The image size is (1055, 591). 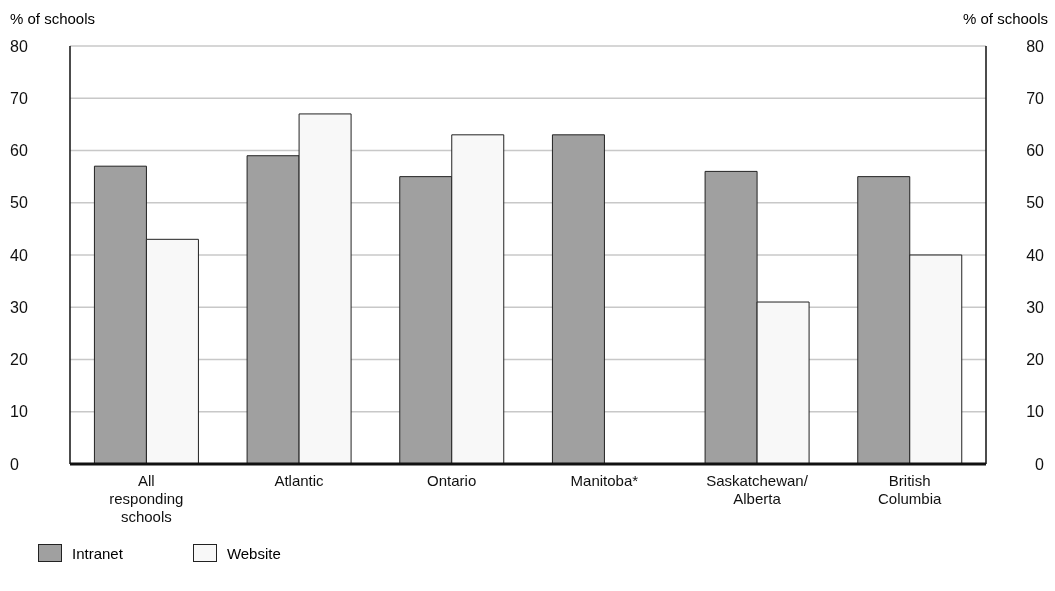 I want to click on y2-tick-label: 70, so click(x=1035, y=98).